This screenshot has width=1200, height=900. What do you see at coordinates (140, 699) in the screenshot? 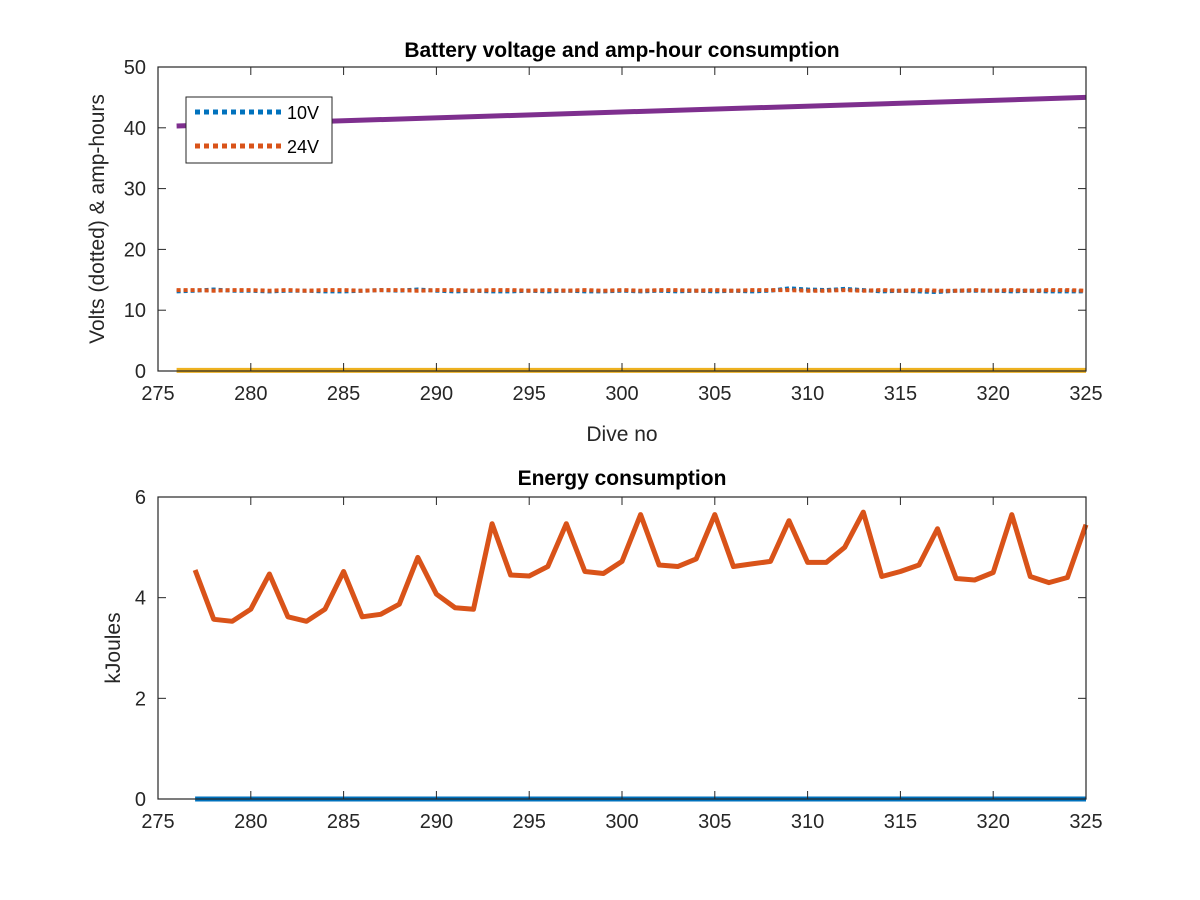
I see `energy-y-tick-label: 2` at bounding box center [140, 699].